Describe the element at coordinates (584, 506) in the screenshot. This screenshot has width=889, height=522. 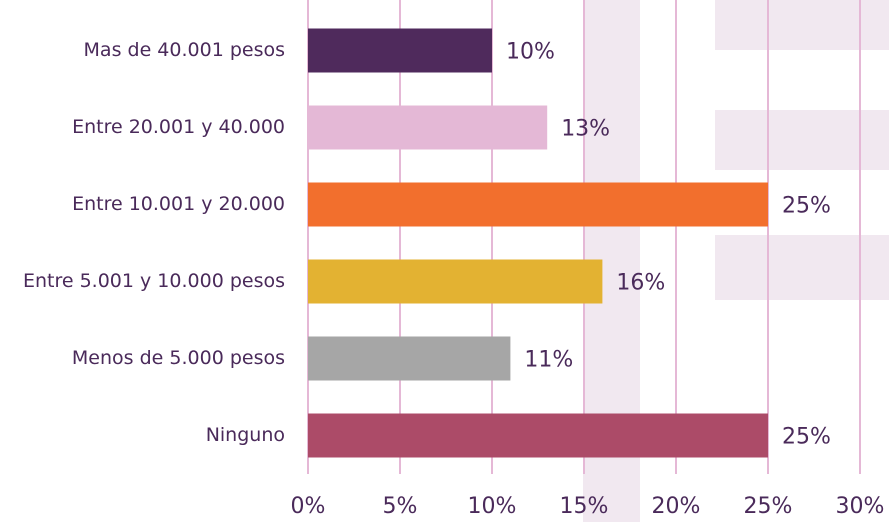
I see `x-tick-label: 15%` at that location.